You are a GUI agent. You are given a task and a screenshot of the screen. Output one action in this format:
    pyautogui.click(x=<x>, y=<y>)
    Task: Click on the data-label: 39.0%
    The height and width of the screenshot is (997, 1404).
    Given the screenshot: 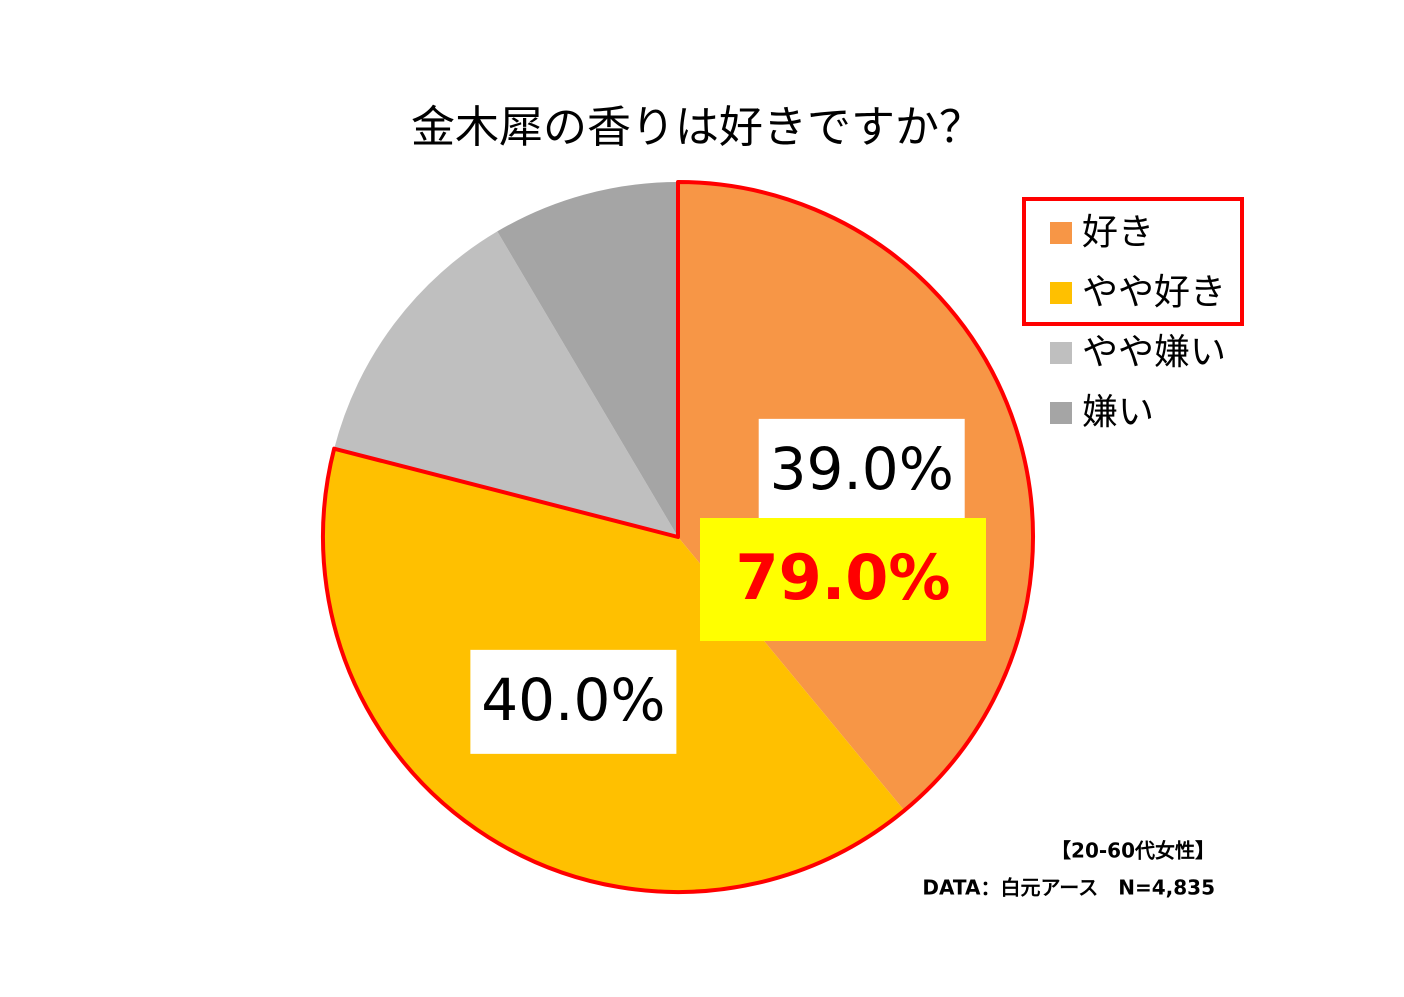 What is the action you would take?
    pyautogui.click(x=862, y=469)
    